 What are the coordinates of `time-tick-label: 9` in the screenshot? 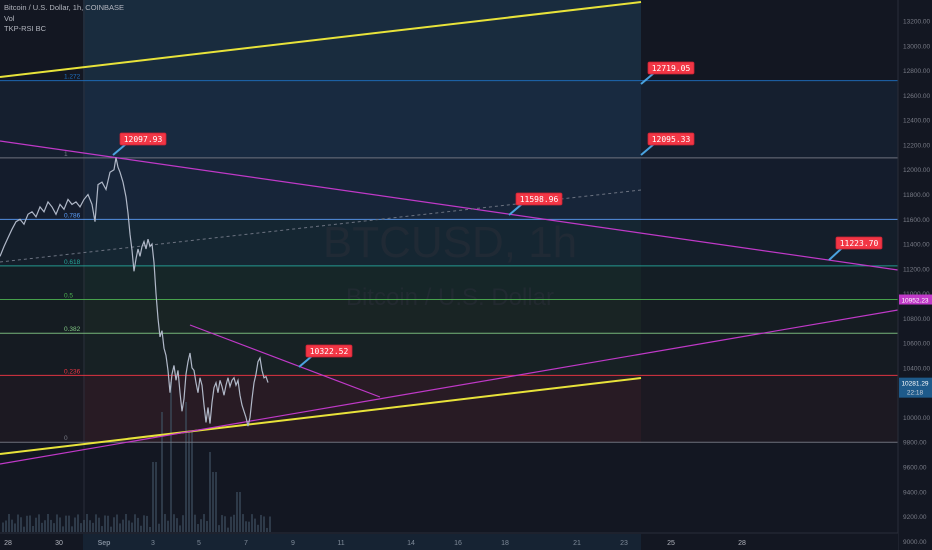 It's located at (293, 543).